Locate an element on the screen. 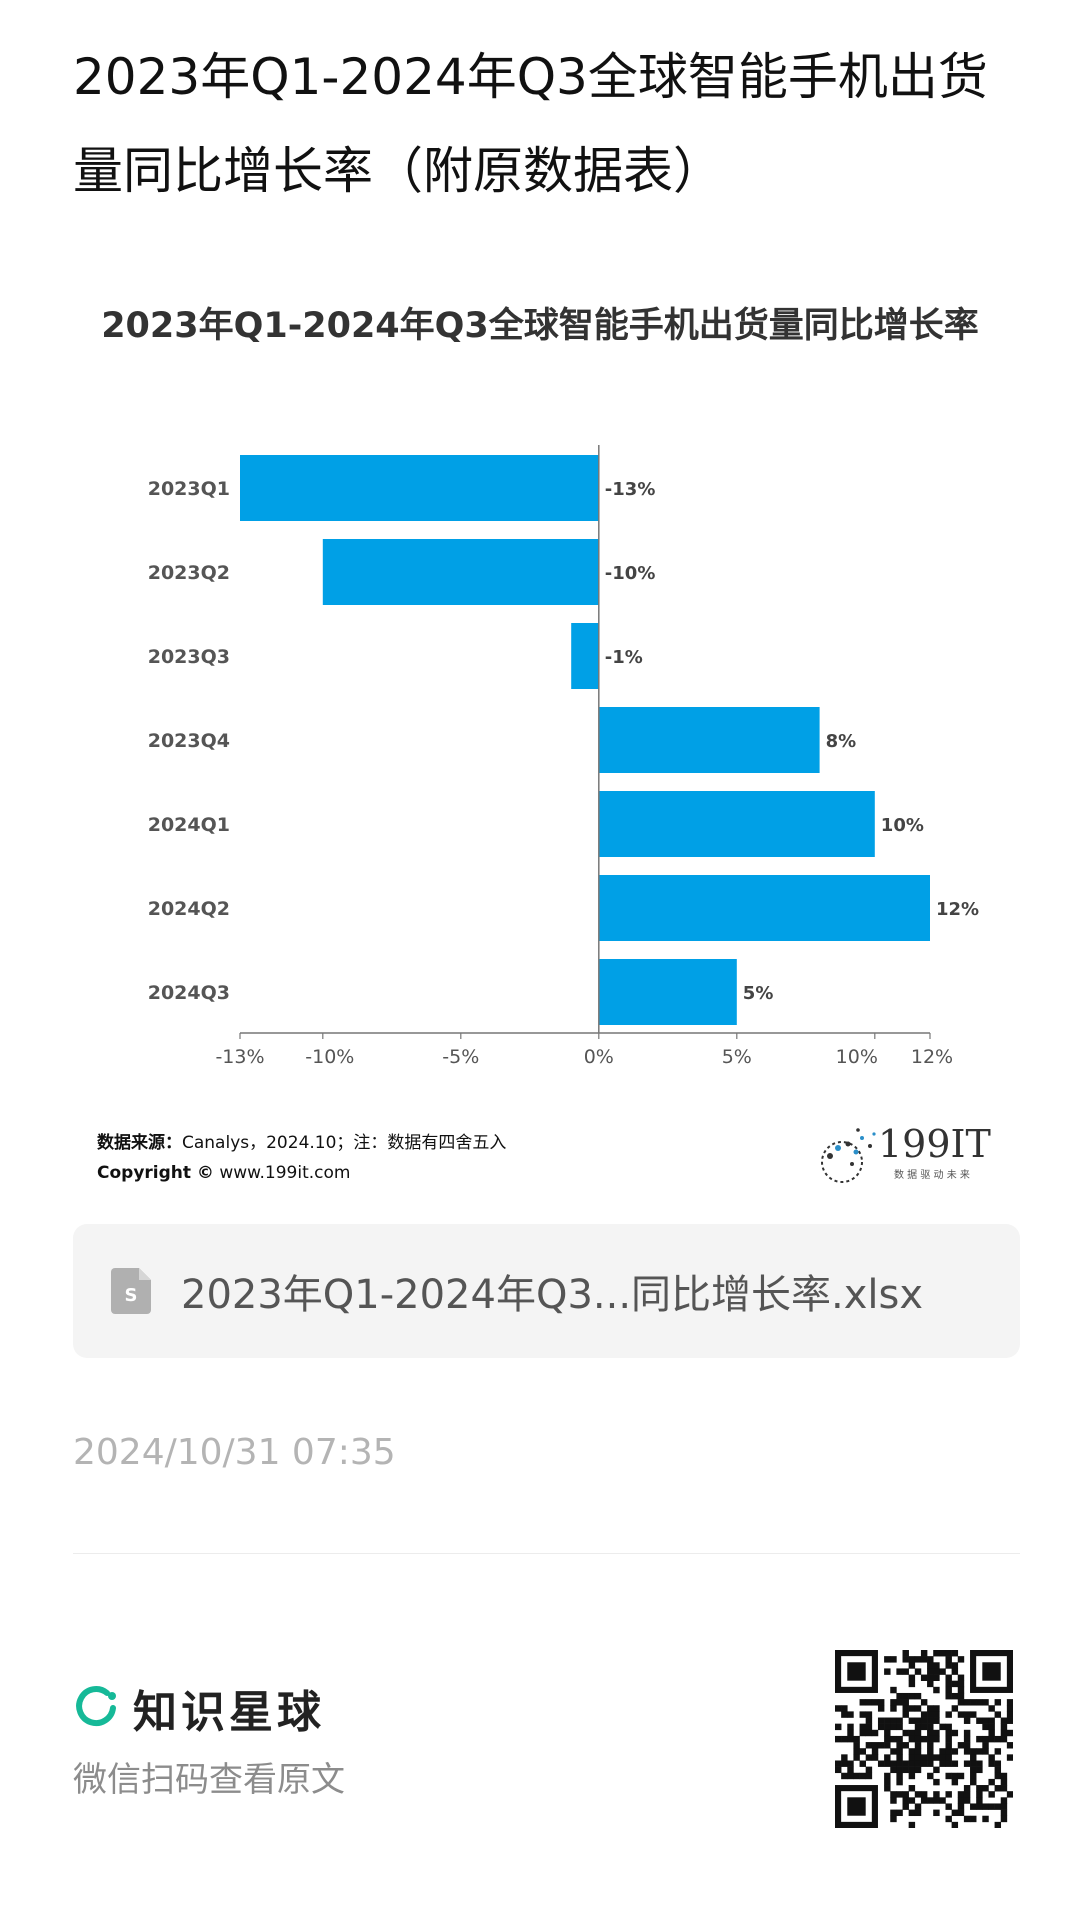 Image resolution: width=1080 pixels, height=1908 pixels. x-tick-label: 10% is located at coordinates (857, 1057).